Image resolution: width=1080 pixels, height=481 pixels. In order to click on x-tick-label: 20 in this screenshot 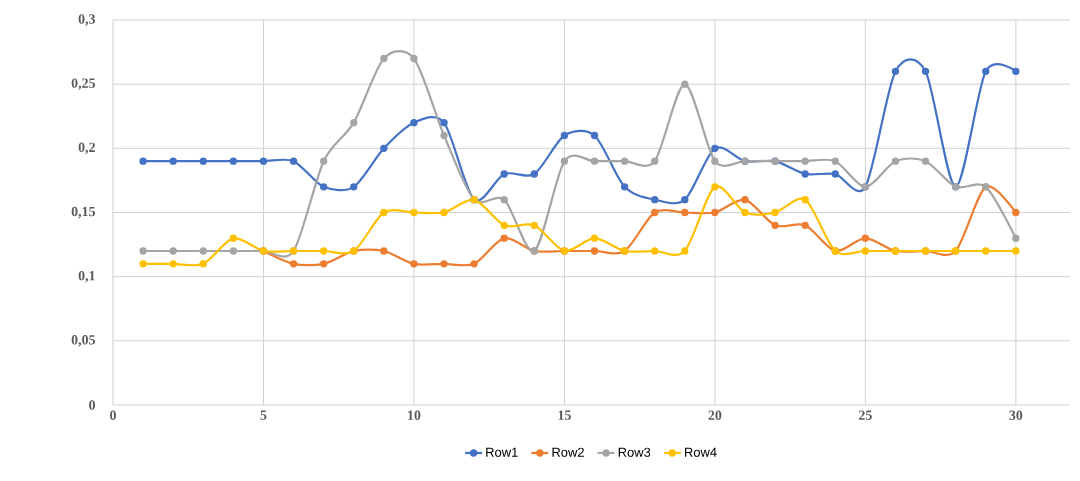, I will do `click(715, 415)`.